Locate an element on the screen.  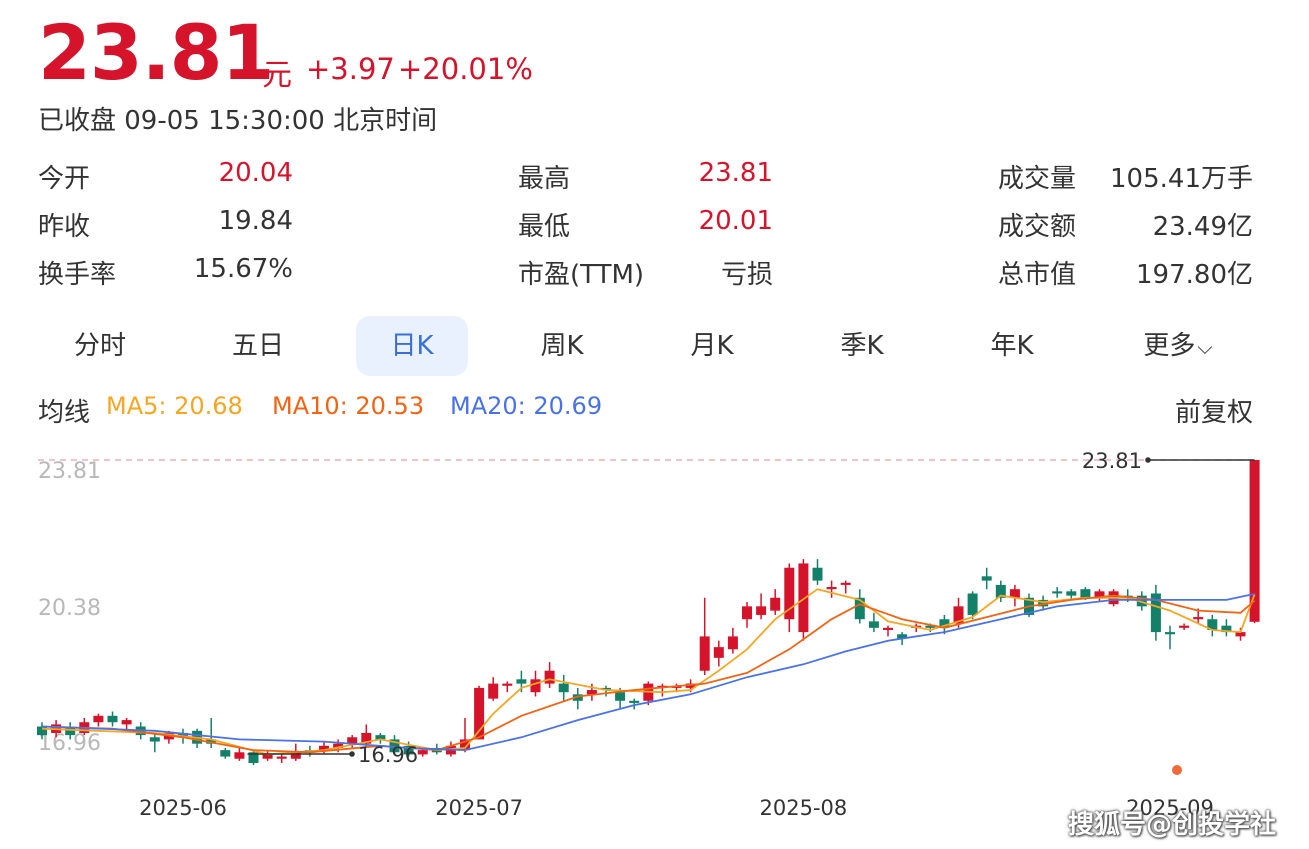
amount-value: 23.49亿 is located at coordinates (1202, 227).